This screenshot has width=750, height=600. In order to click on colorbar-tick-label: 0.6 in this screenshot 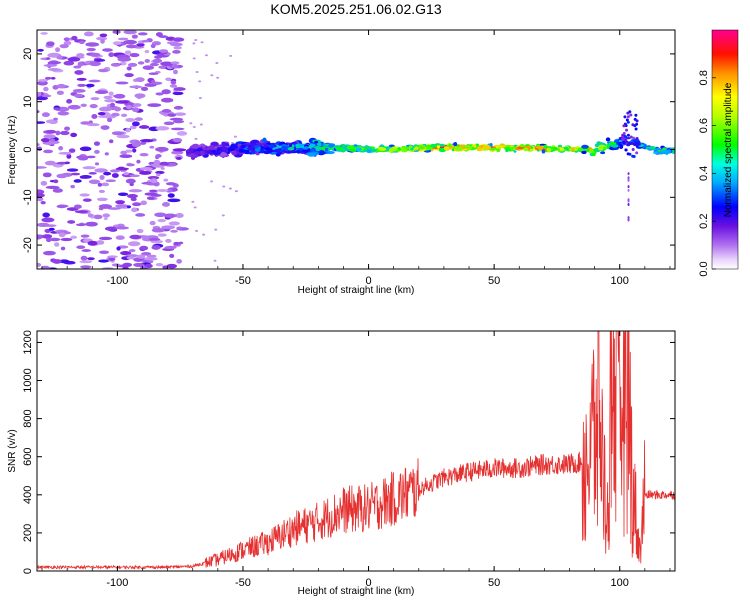, I will do `click(704, 125)`.